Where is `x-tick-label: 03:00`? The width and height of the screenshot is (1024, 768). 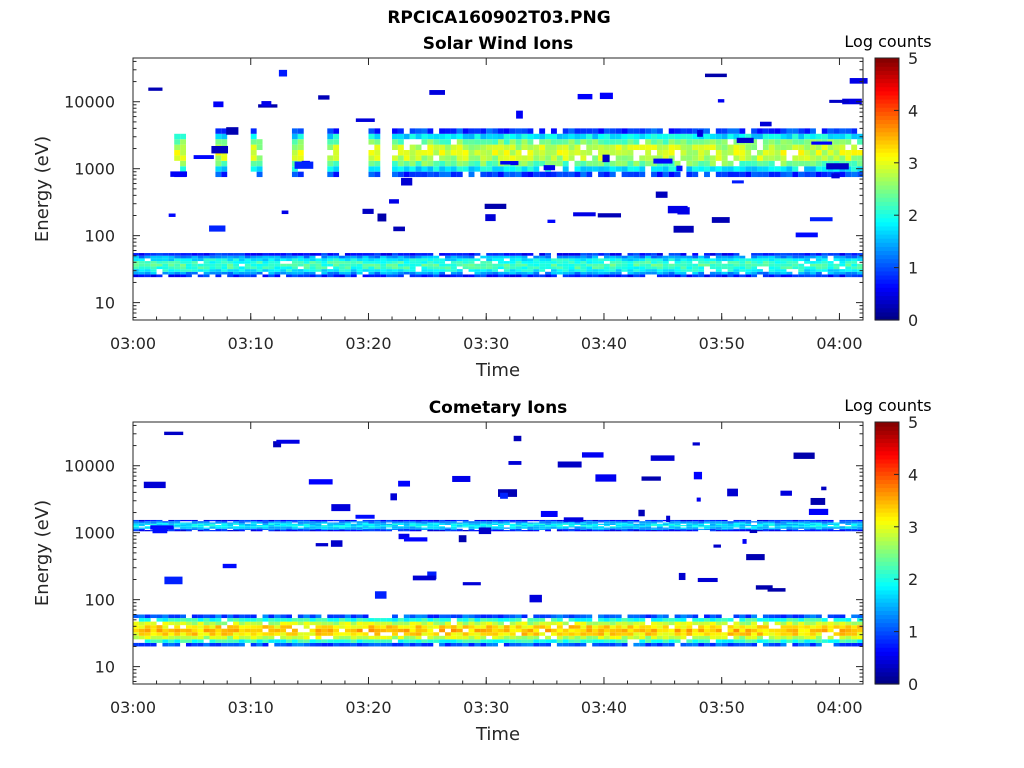
x-tick-label: 03:00 is located at coordinates (133, 707).